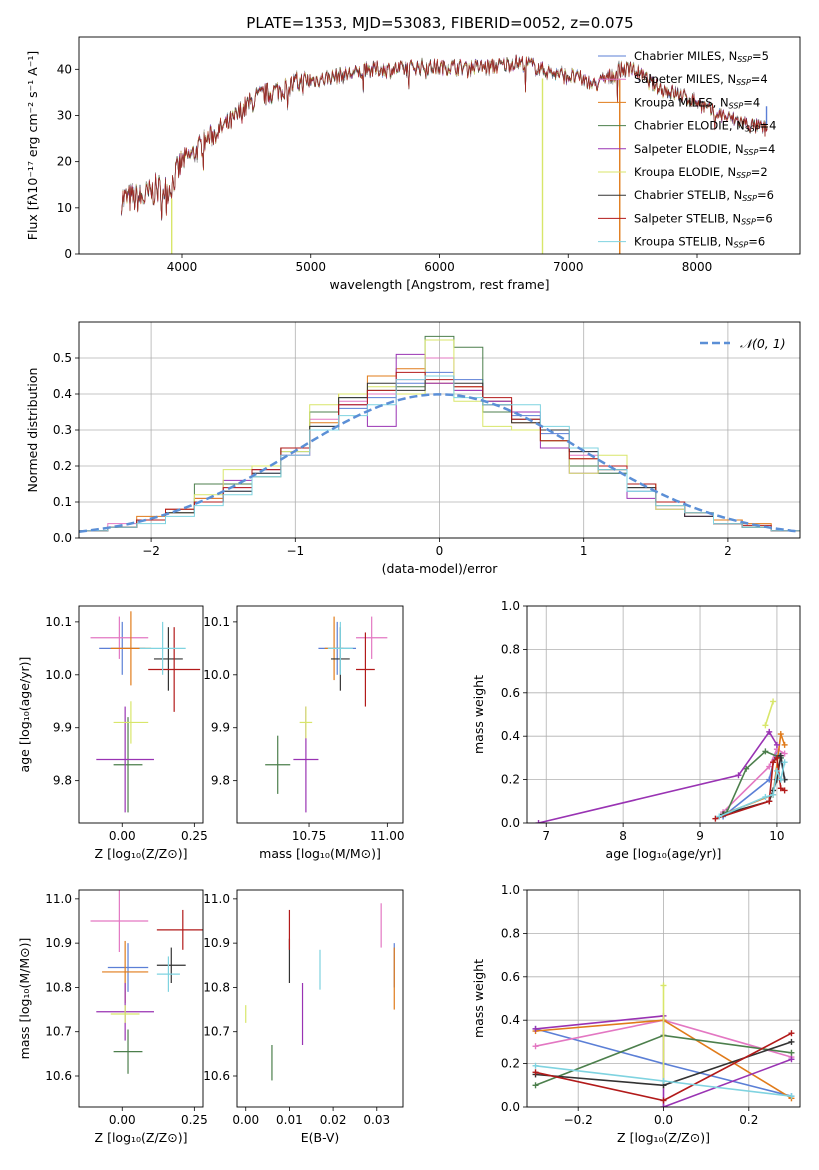 Image resolution: width=819 pixels, height=1170 pixels. What do you see at coordinates (703, 218) in the screenshot?
I see `legend-label: Salpeter STELIB, NSSP=6` at bounding box center [703, 218].